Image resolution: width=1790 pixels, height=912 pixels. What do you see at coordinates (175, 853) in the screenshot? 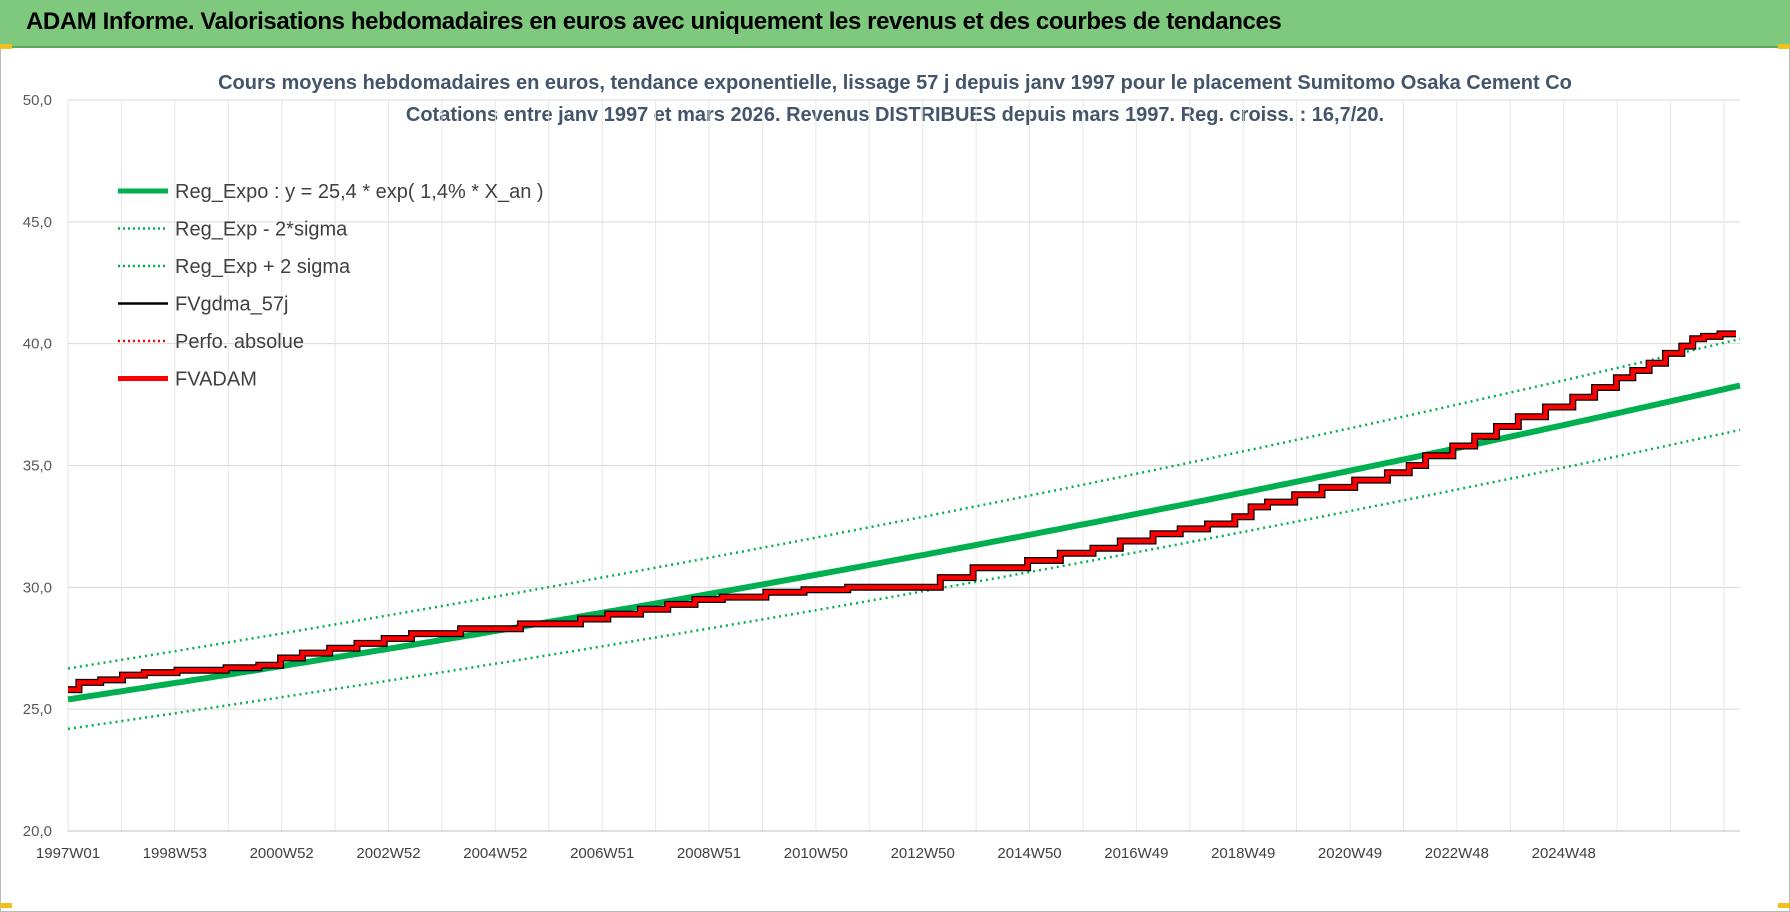
I see `x-tick-label: 1998W53` at bounding box center [175, 853].